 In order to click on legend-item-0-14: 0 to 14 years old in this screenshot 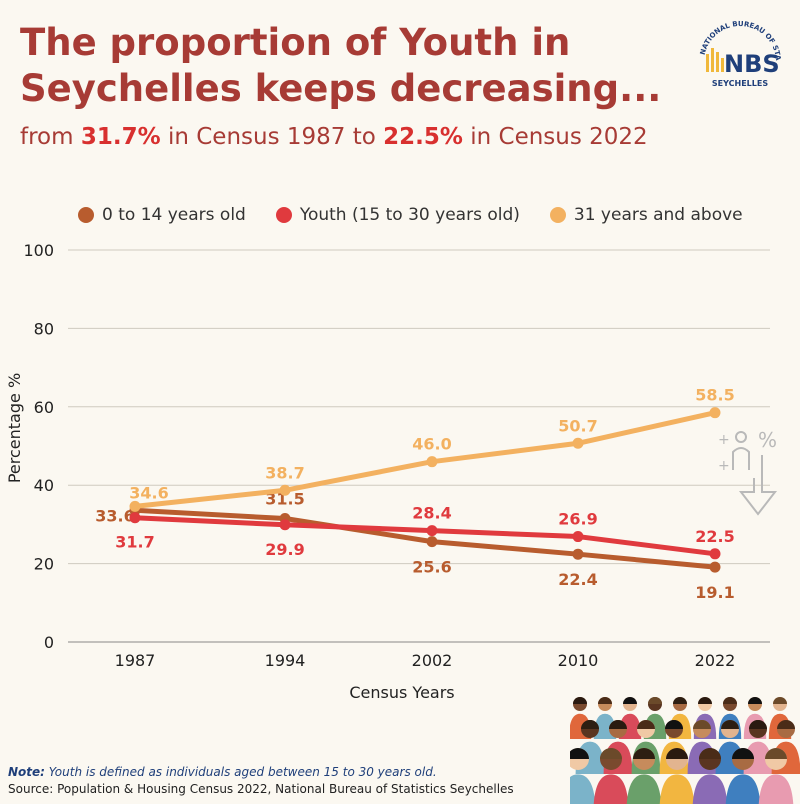, I will do `click(162, 215)`.